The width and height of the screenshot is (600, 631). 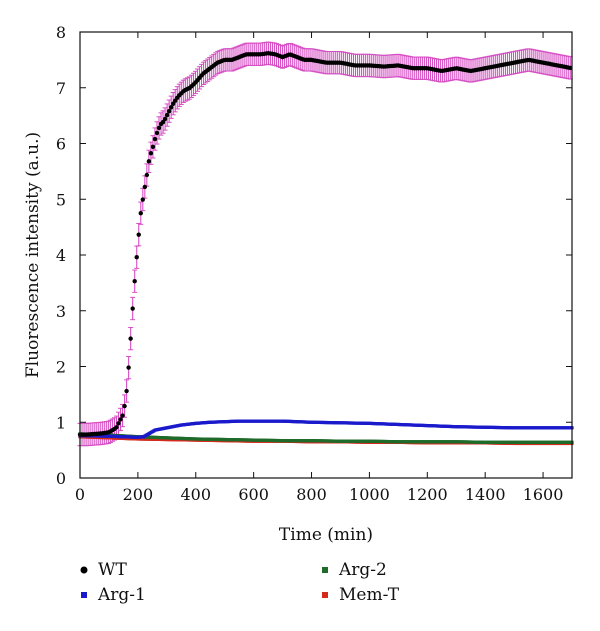 What do you see at coordinates (311, 494) in the screenshot?
I see `x-tick-label: 800` at bounding box center [311, 494].